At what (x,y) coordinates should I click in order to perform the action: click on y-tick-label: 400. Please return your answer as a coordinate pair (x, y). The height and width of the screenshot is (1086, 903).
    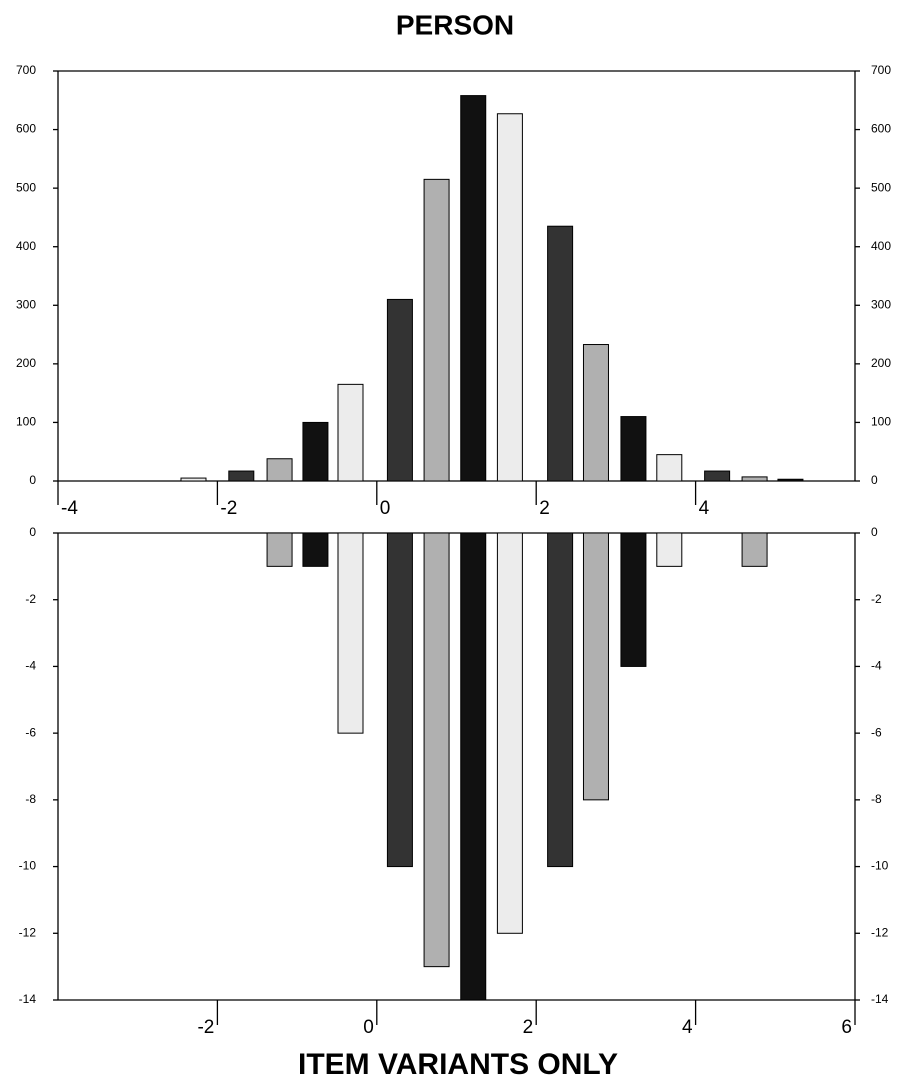
    Looking at the image, I should click on (26, 246).